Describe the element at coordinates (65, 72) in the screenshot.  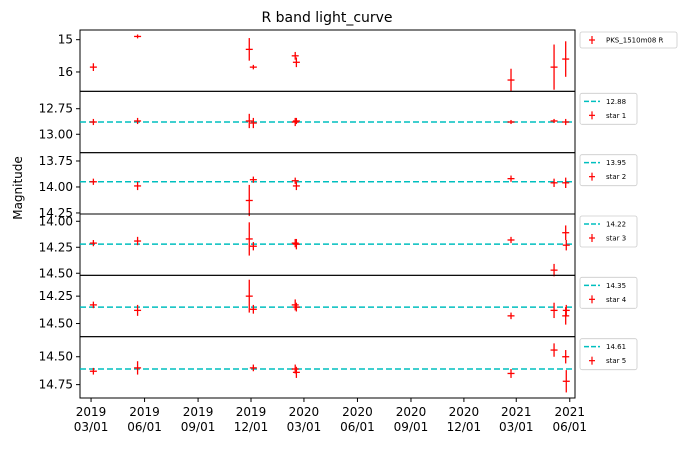
I see `y-tick-label: 16` at that location.